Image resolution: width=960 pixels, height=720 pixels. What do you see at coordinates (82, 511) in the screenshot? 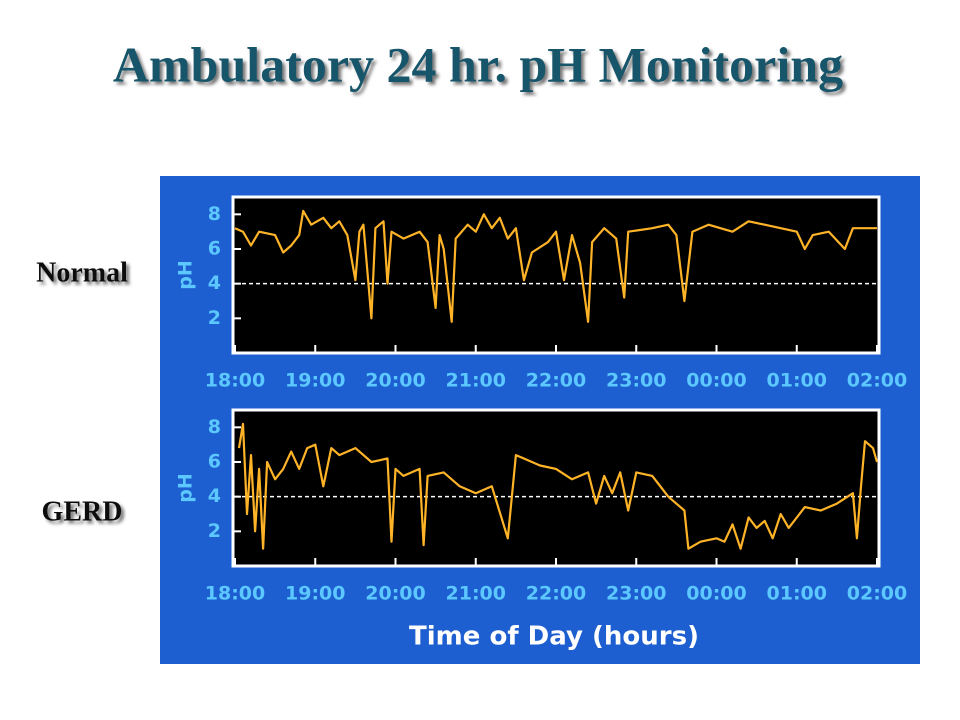
I see `trace-label: GERD` at bounding box center [82, 511].